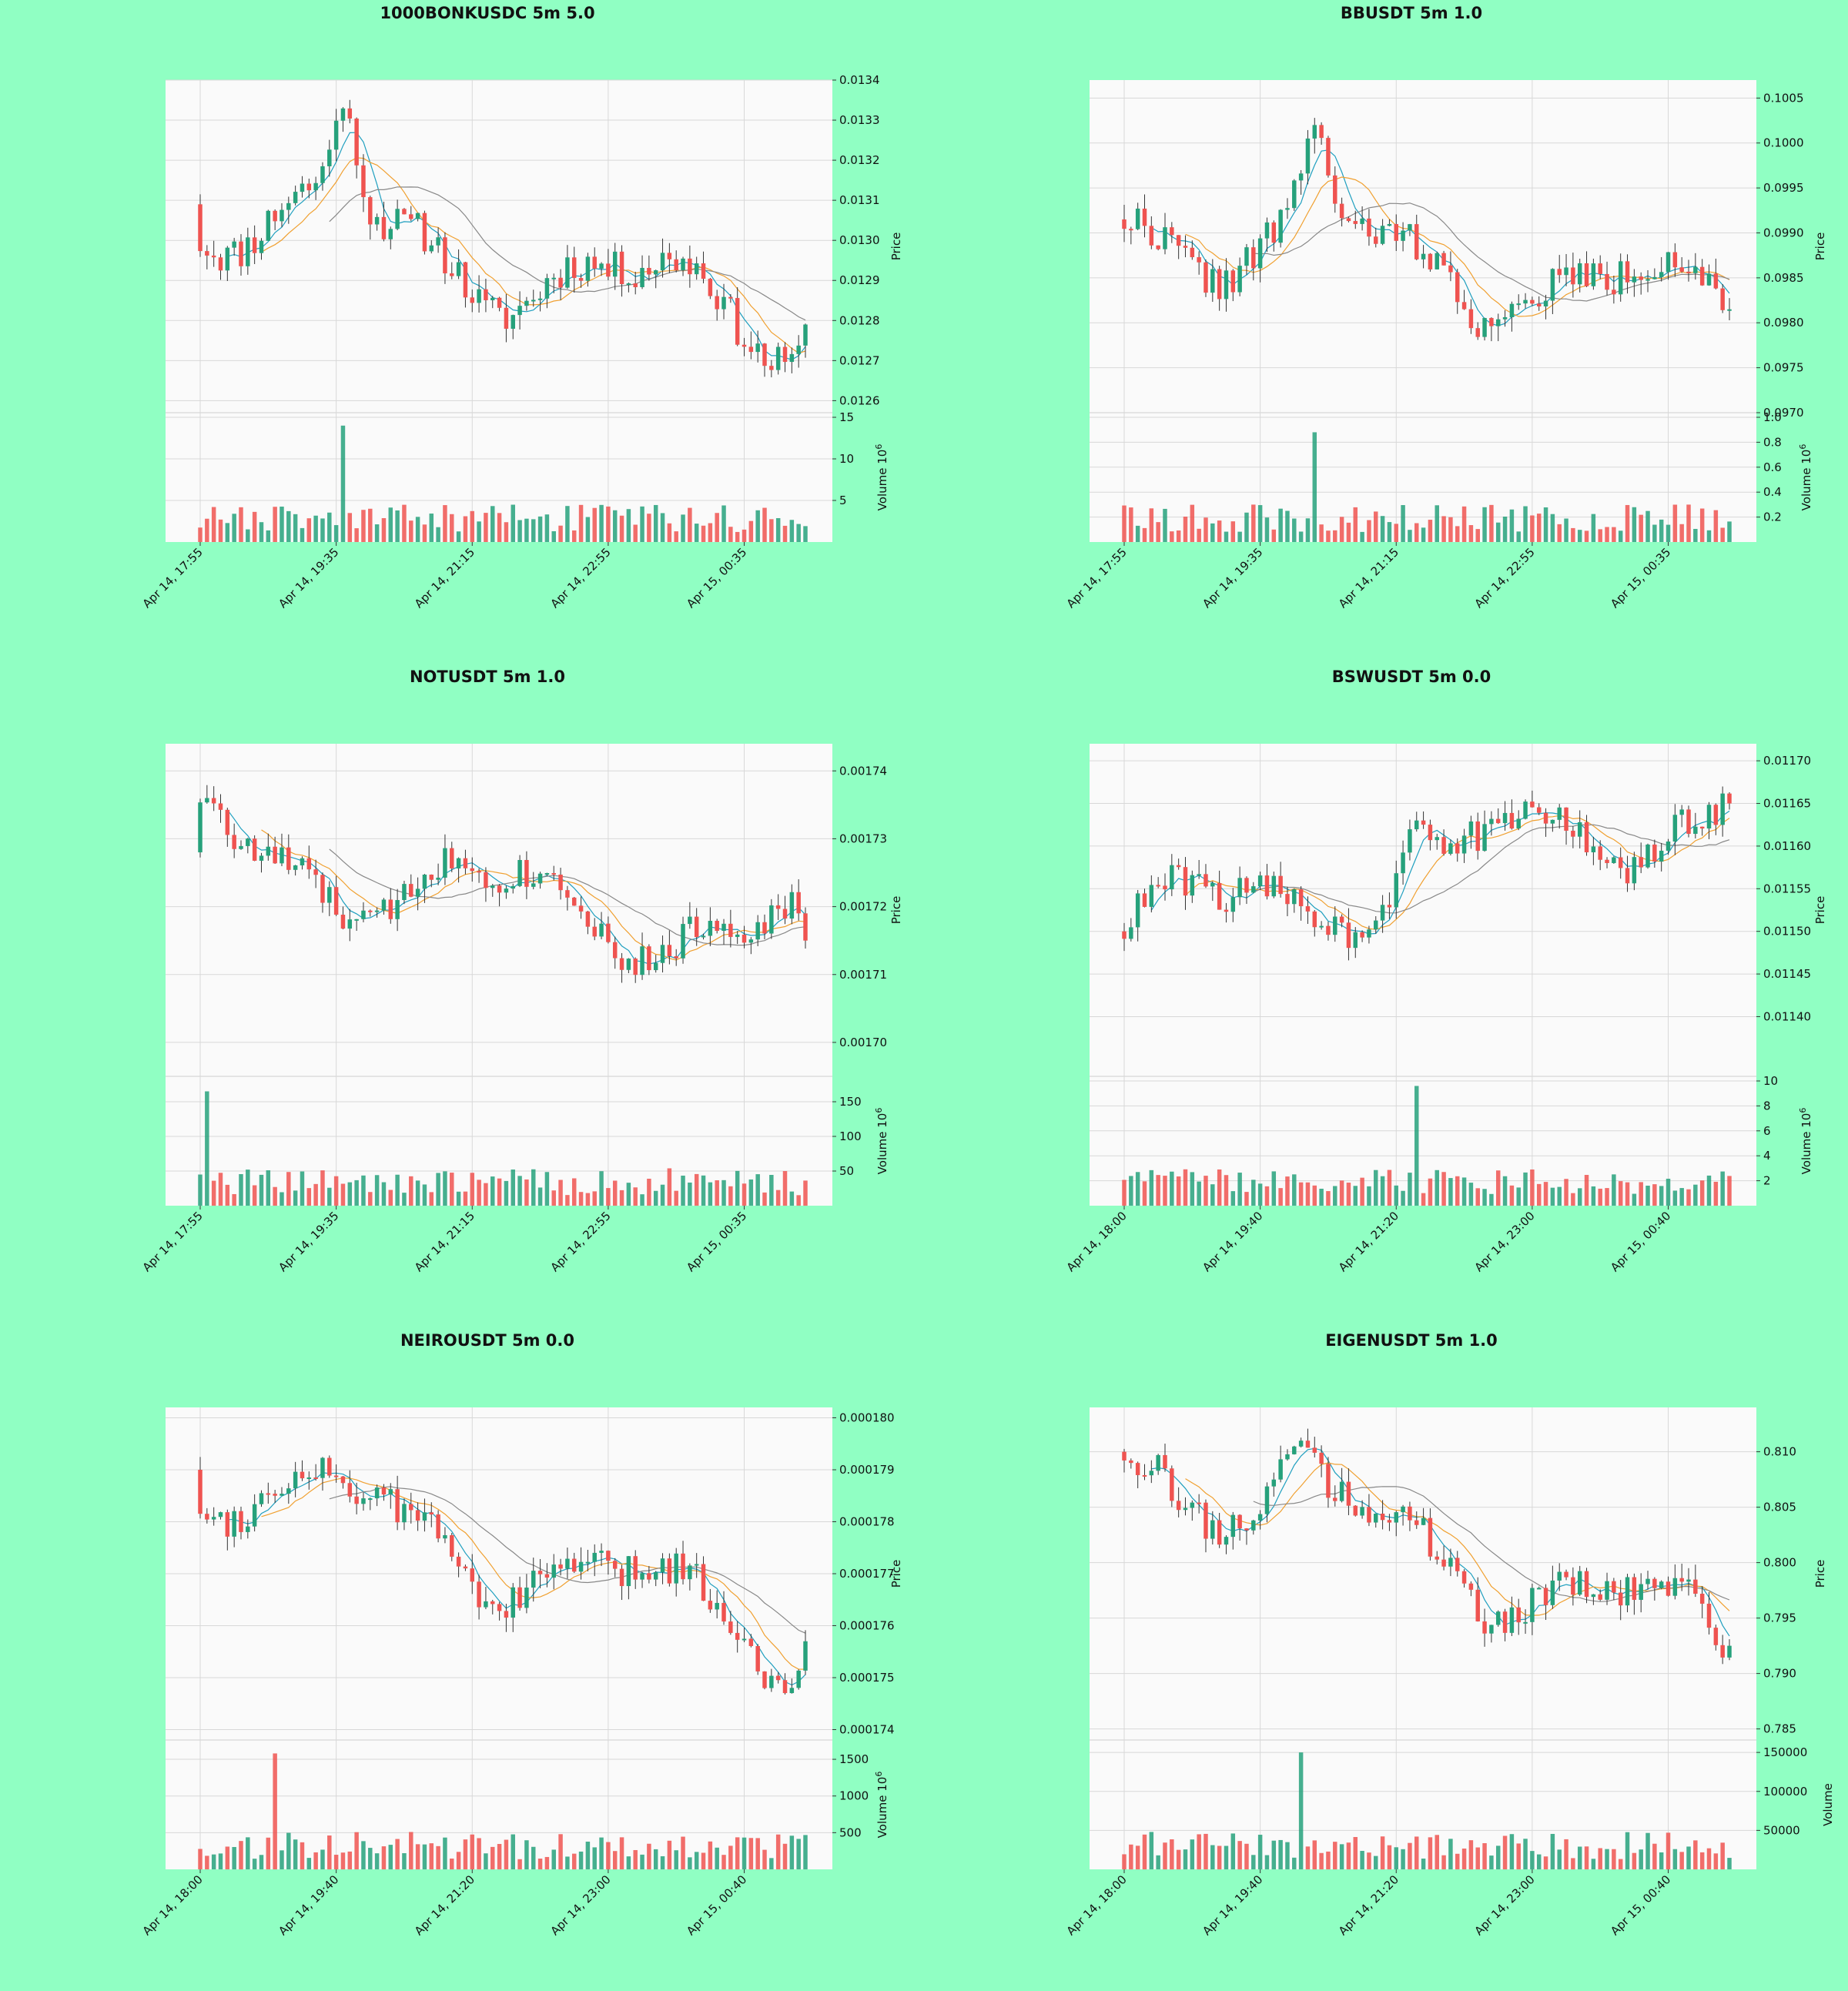 The image size is (1848, 1991). I want to click on volume-tick-label: 15, so click(846, 417).